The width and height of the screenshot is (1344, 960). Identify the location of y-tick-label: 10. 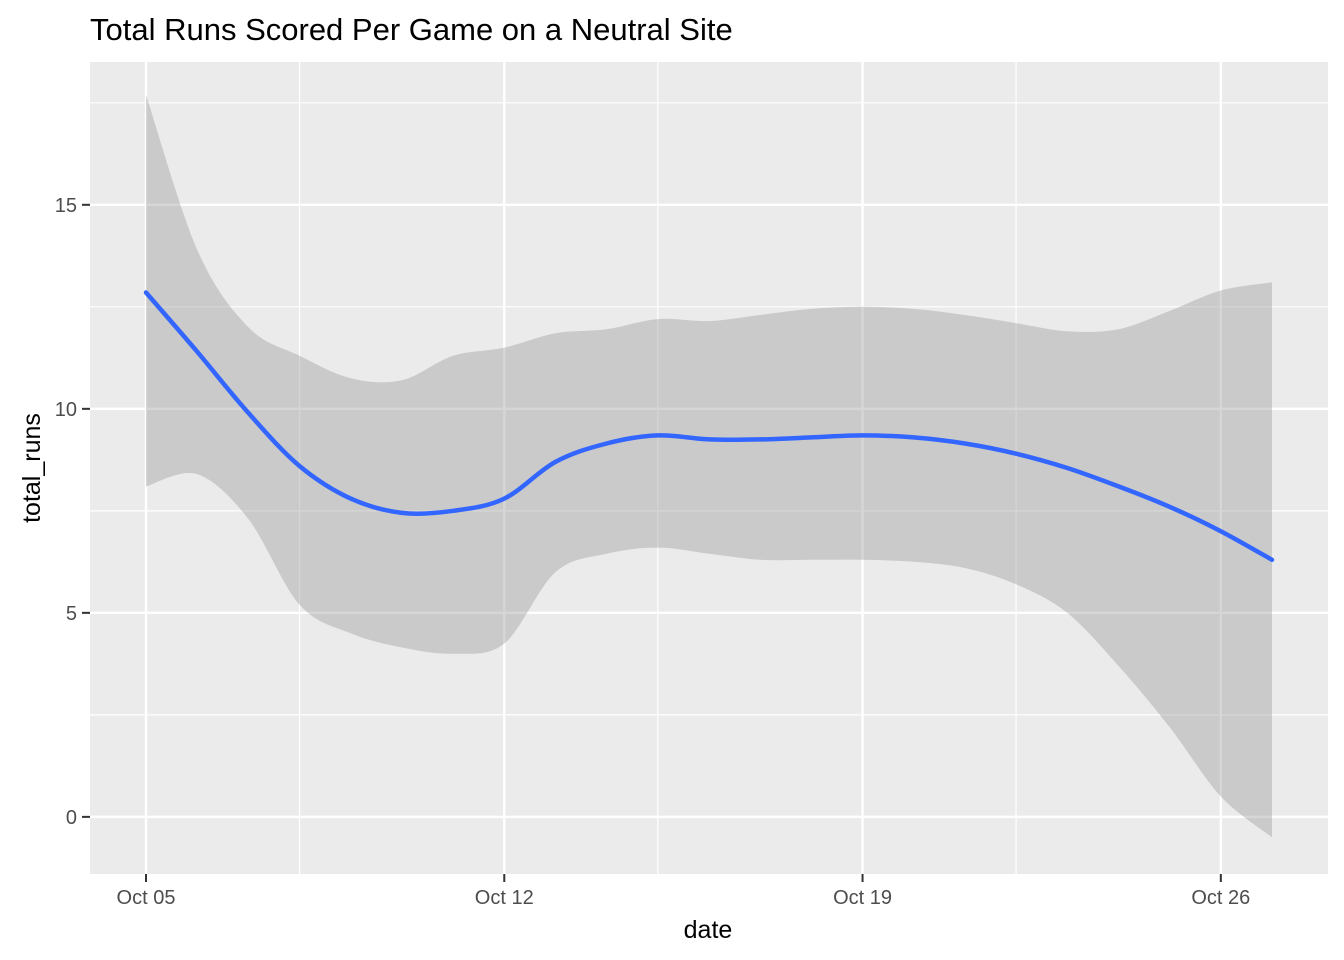
(66, 410).